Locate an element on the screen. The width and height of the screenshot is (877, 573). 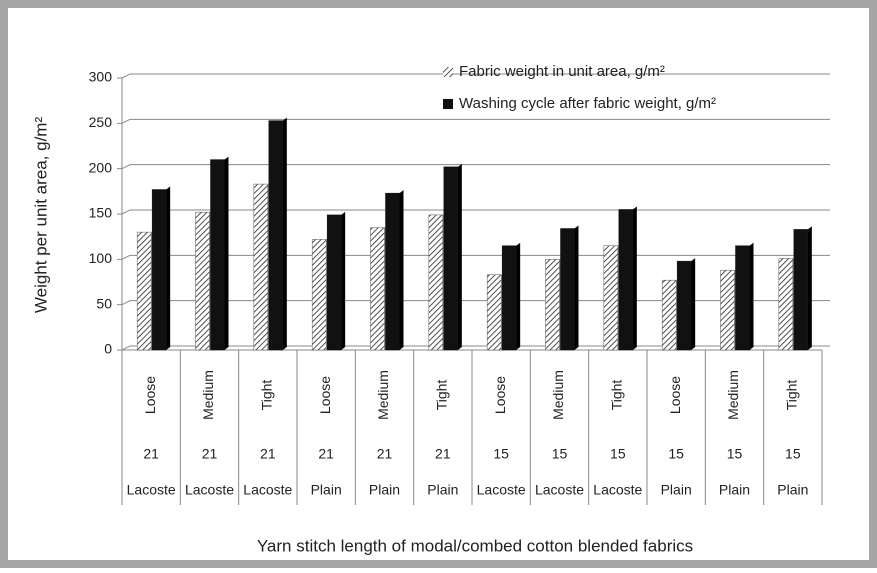
y-tick-label: 150 is located at coordinates (101, 213).